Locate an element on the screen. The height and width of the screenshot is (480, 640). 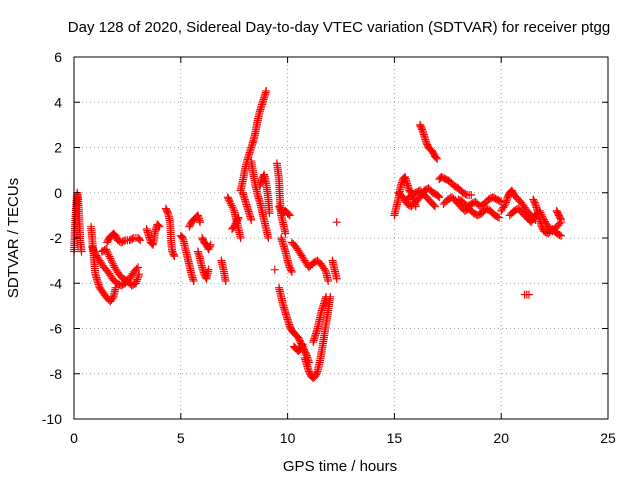
x-axis-label: GPS time / hours is located at coordinates (340, 466).